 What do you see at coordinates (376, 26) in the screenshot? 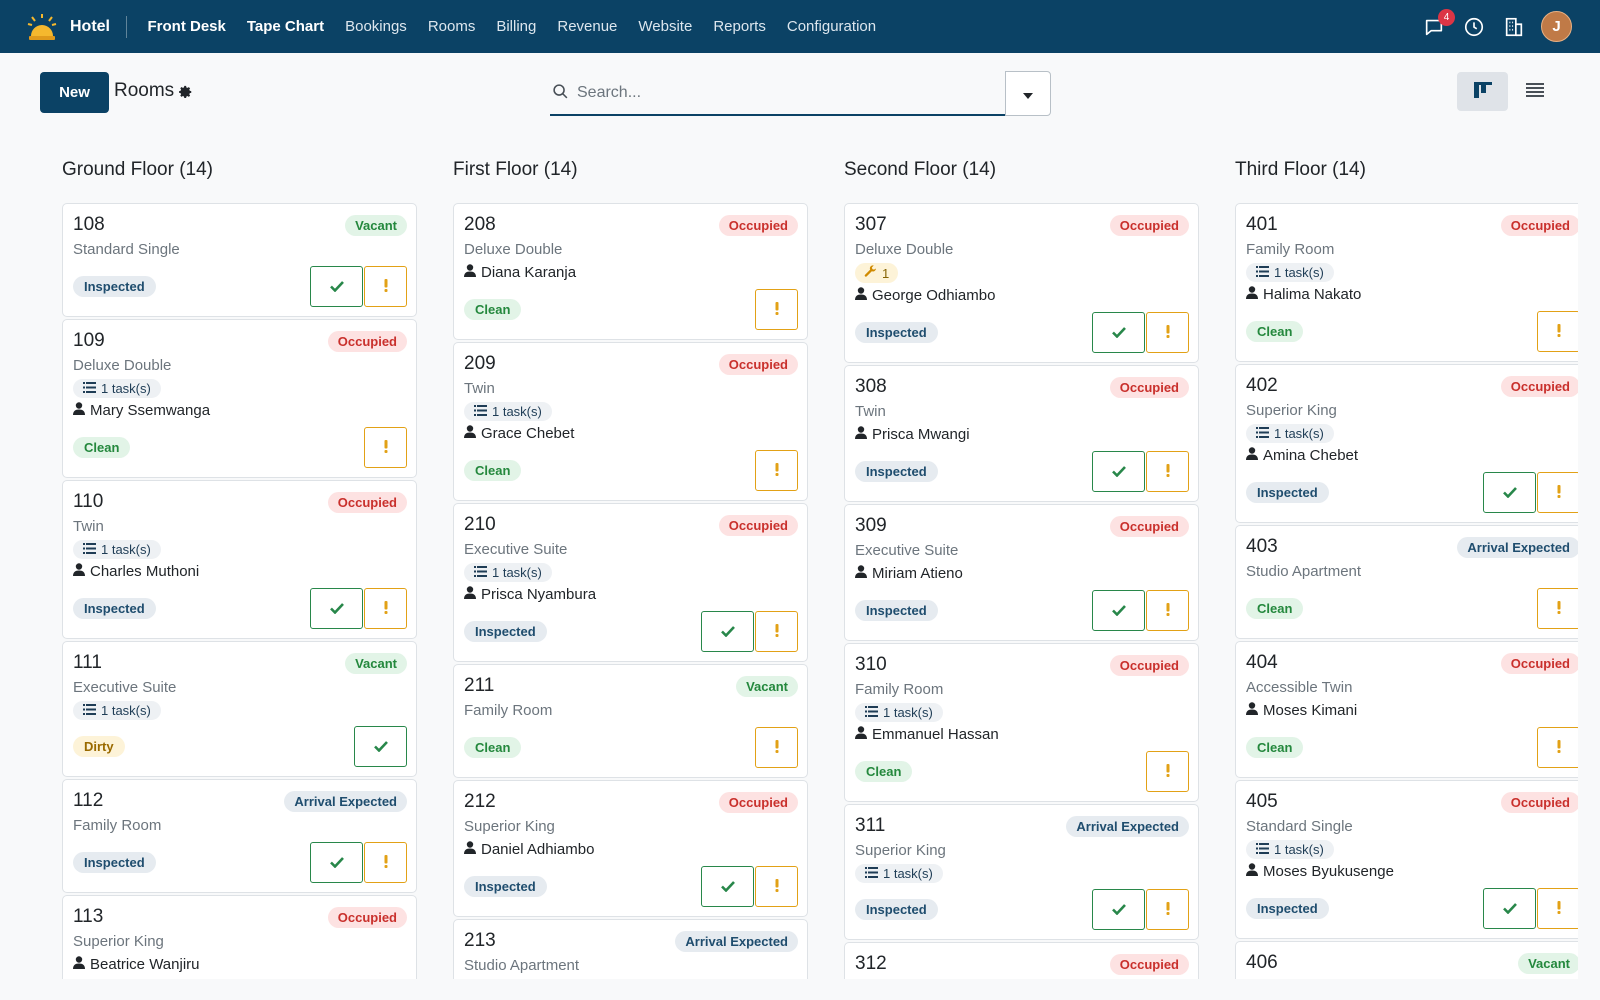
I see `nav-item-bookings: Bookings` at bounding box center [376, 26].